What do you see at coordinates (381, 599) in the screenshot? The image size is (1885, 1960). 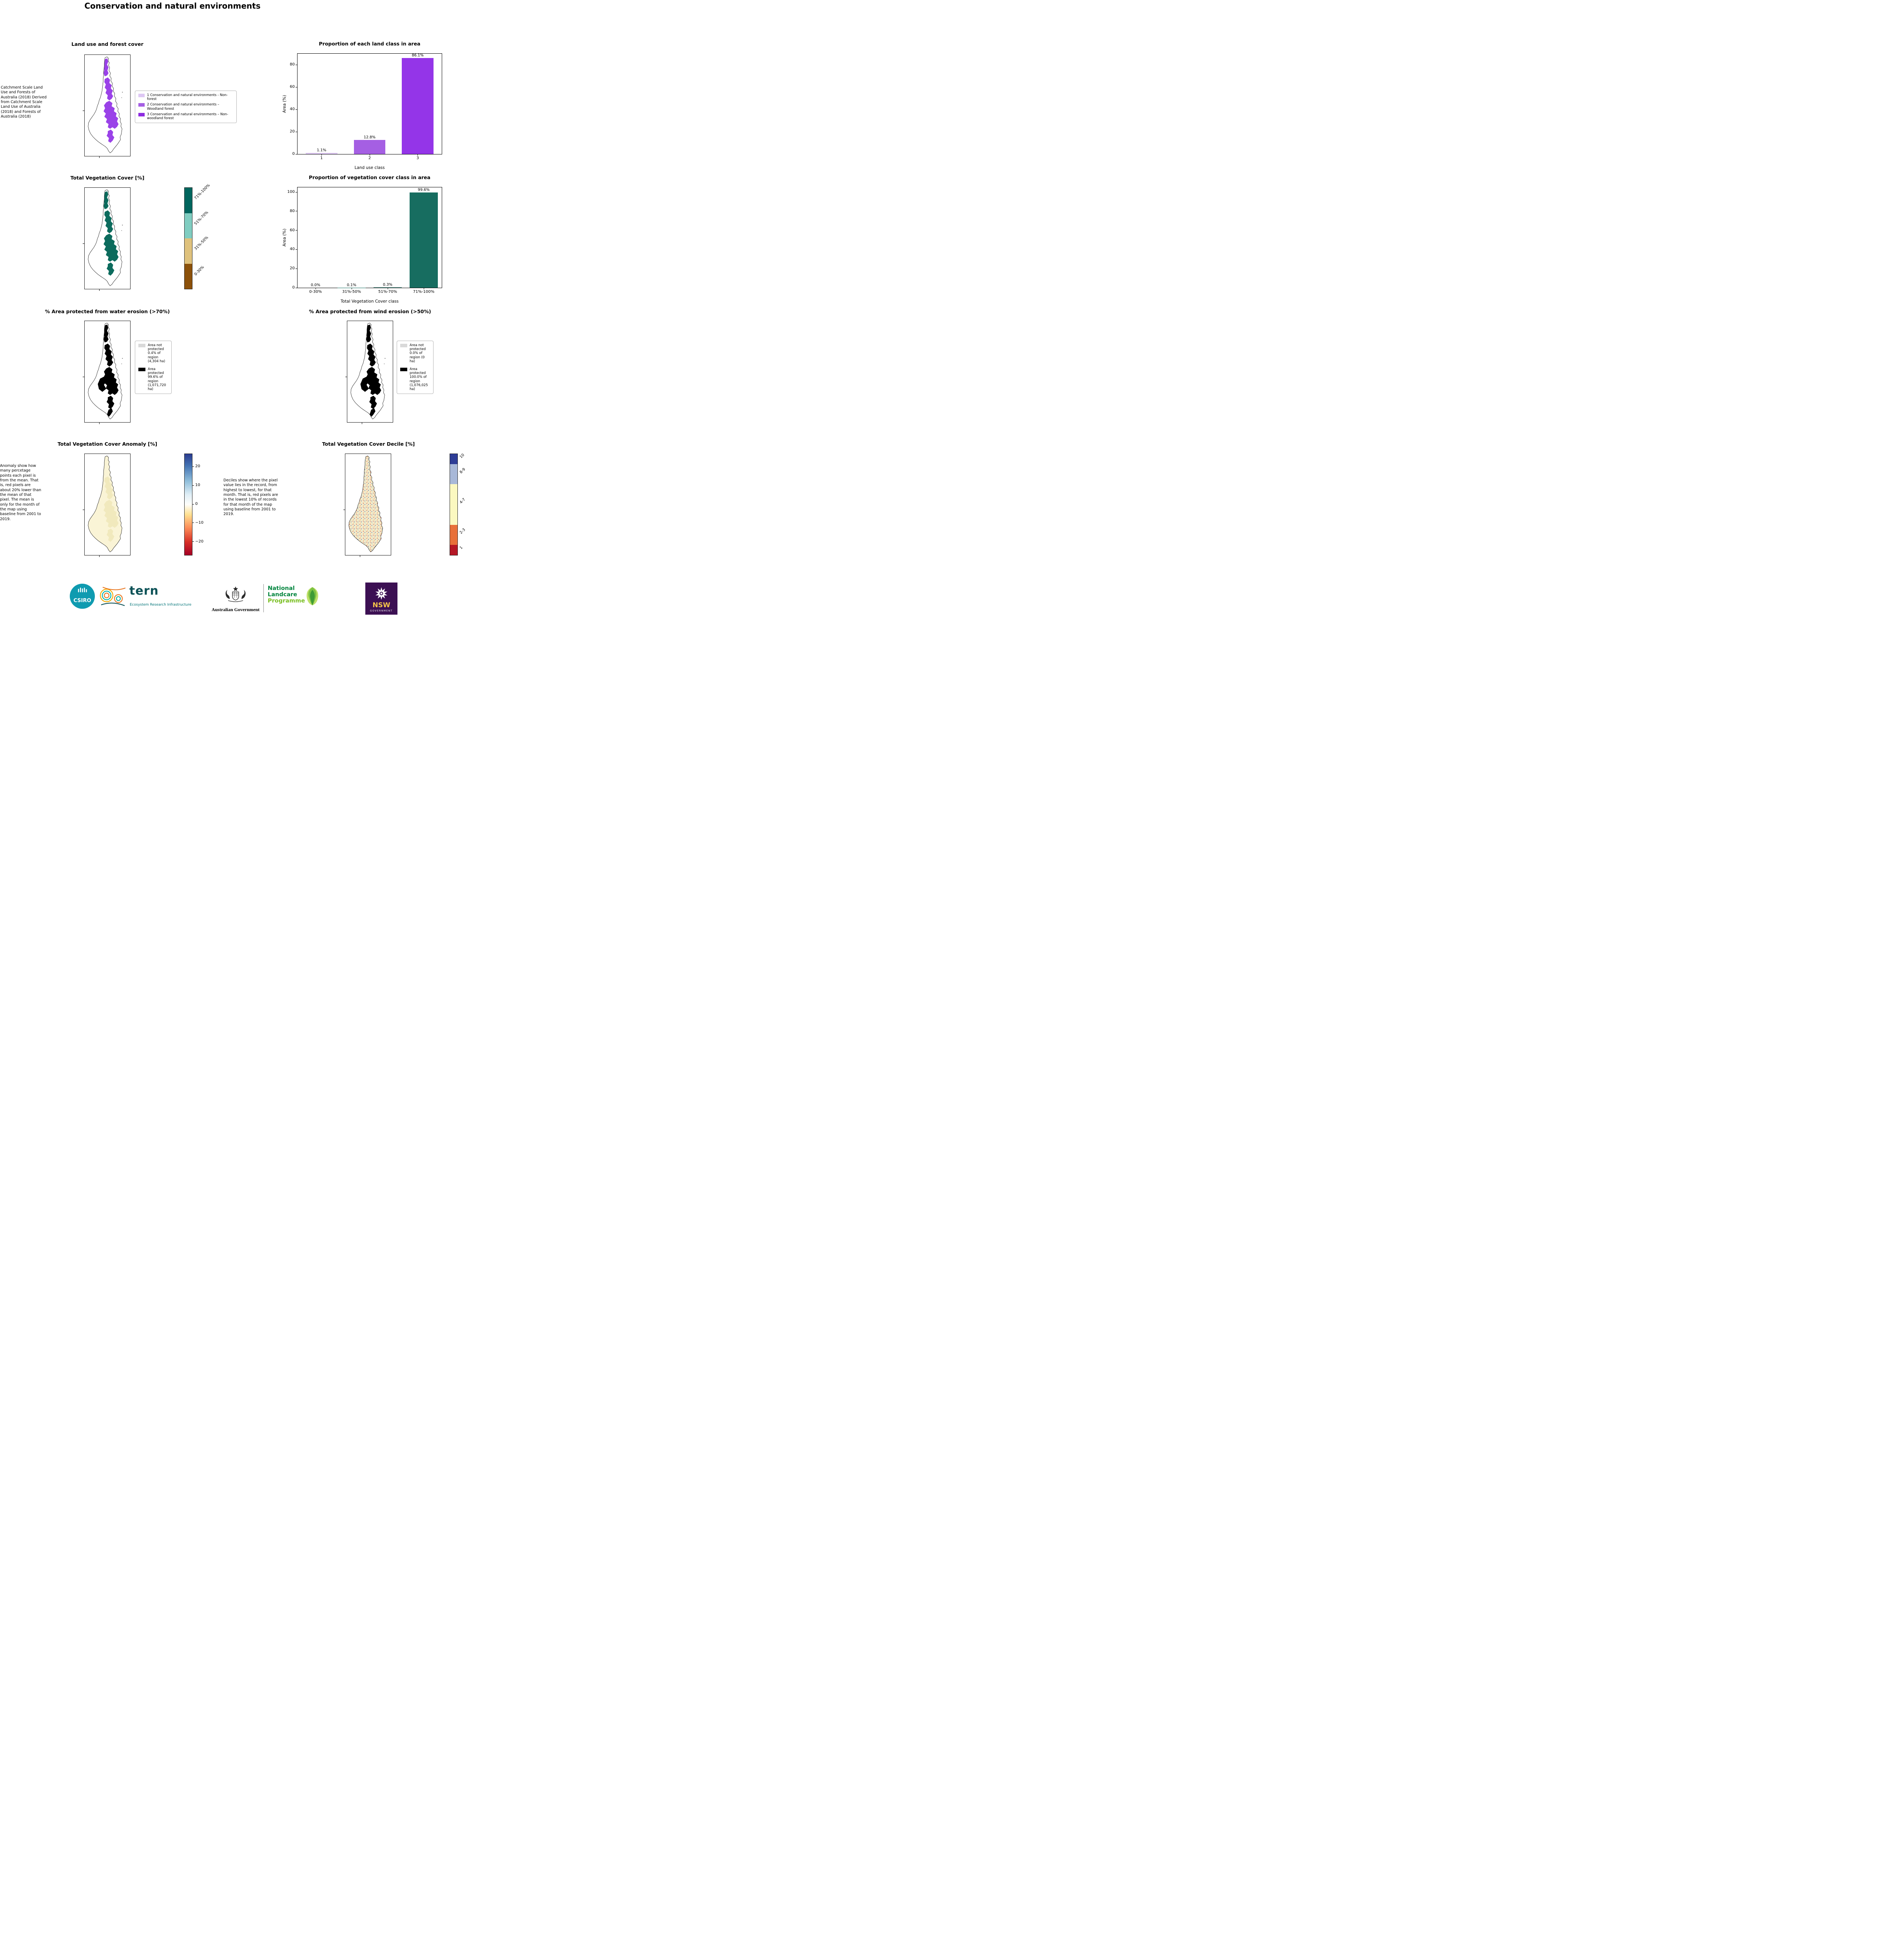 I see `nsw-government-logo-svg: NSW GOVERNMENT` at bounding box center [381, 599].